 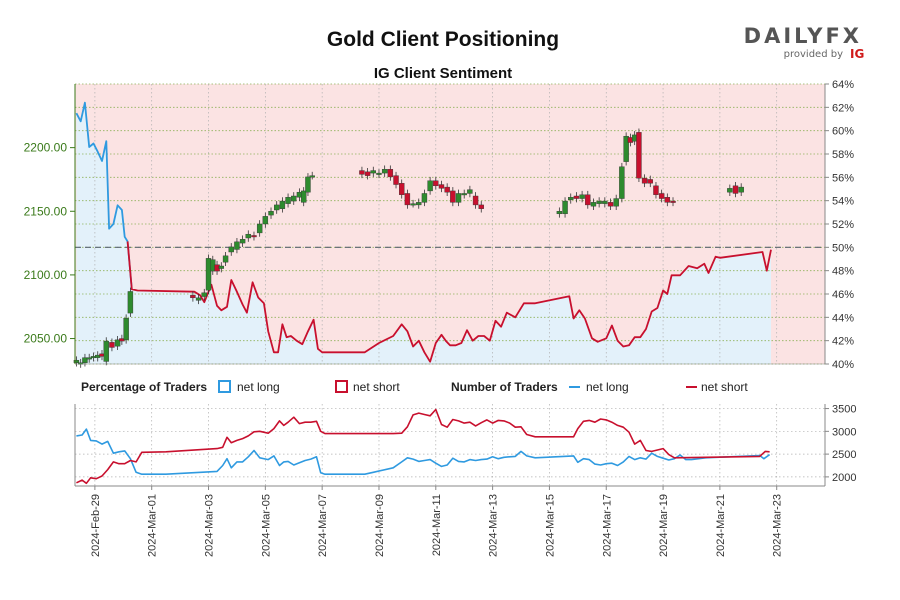 What do you see at coordinates (550, 525) in the screenshot?
I see `x-tick-label: 2024-Mar-15` at bounding box center [550, 525].